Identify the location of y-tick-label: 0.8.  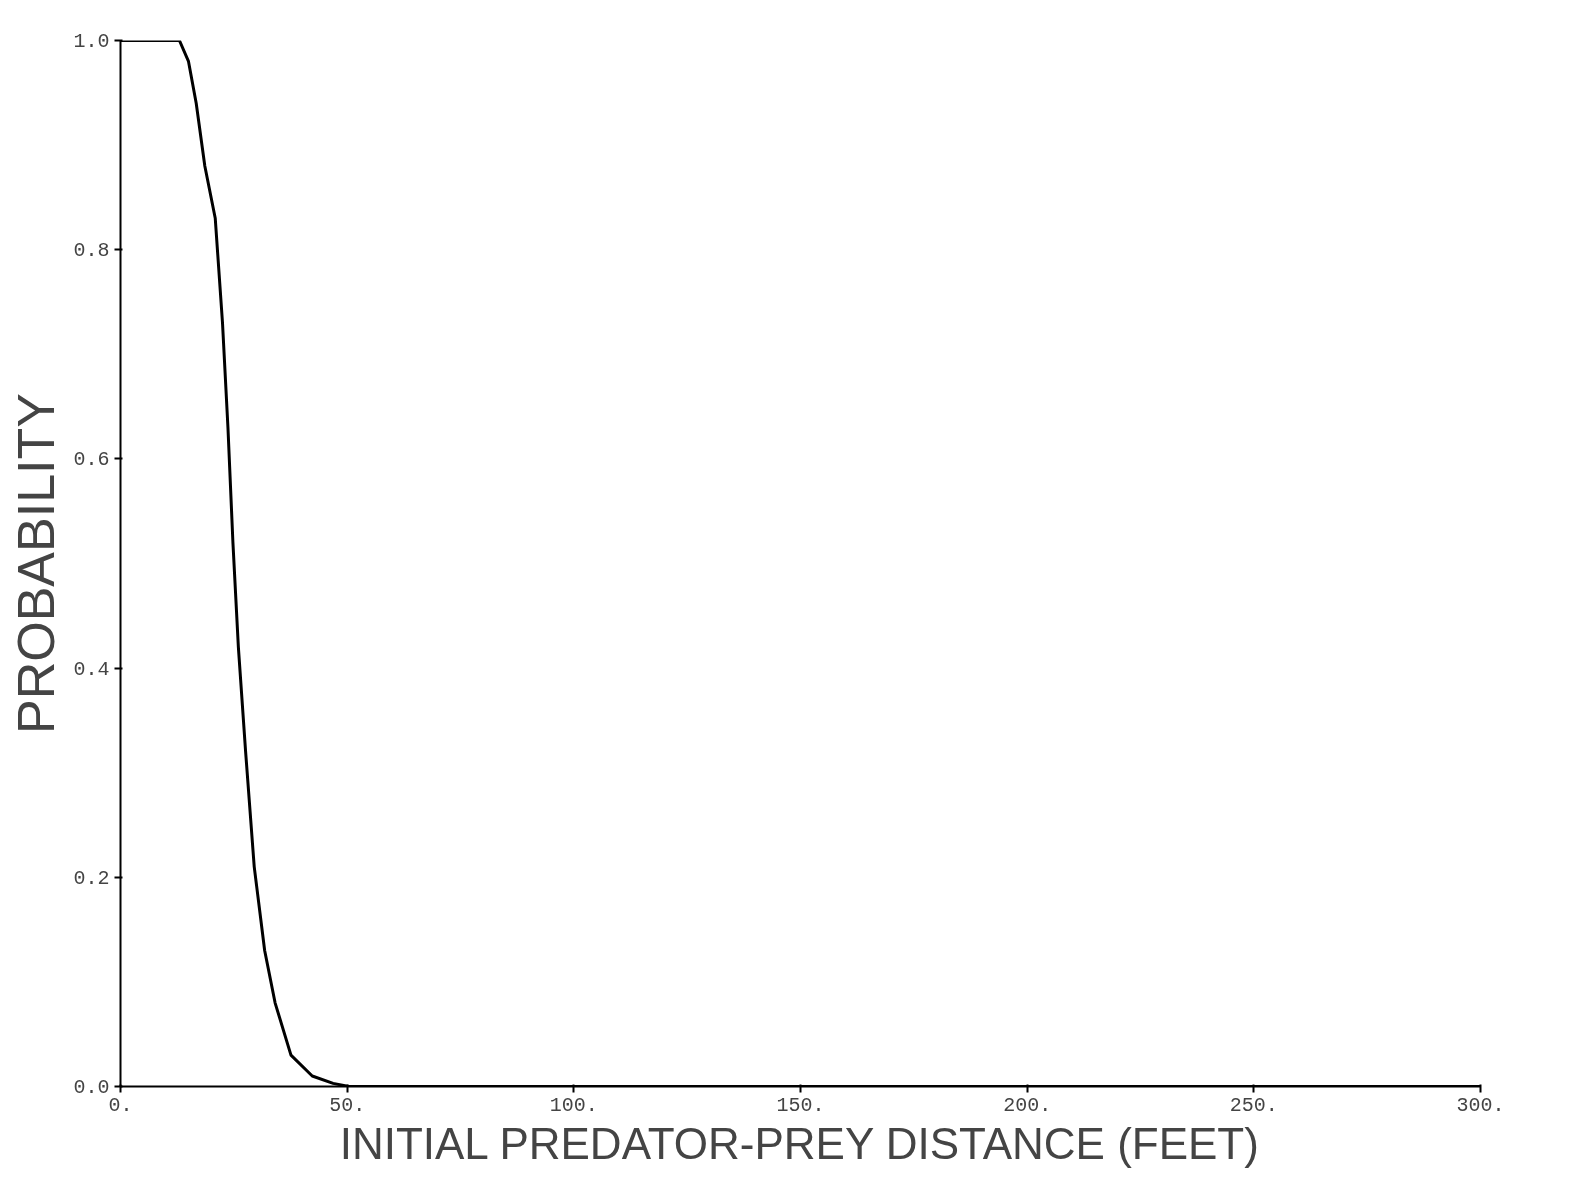
(91, 251).